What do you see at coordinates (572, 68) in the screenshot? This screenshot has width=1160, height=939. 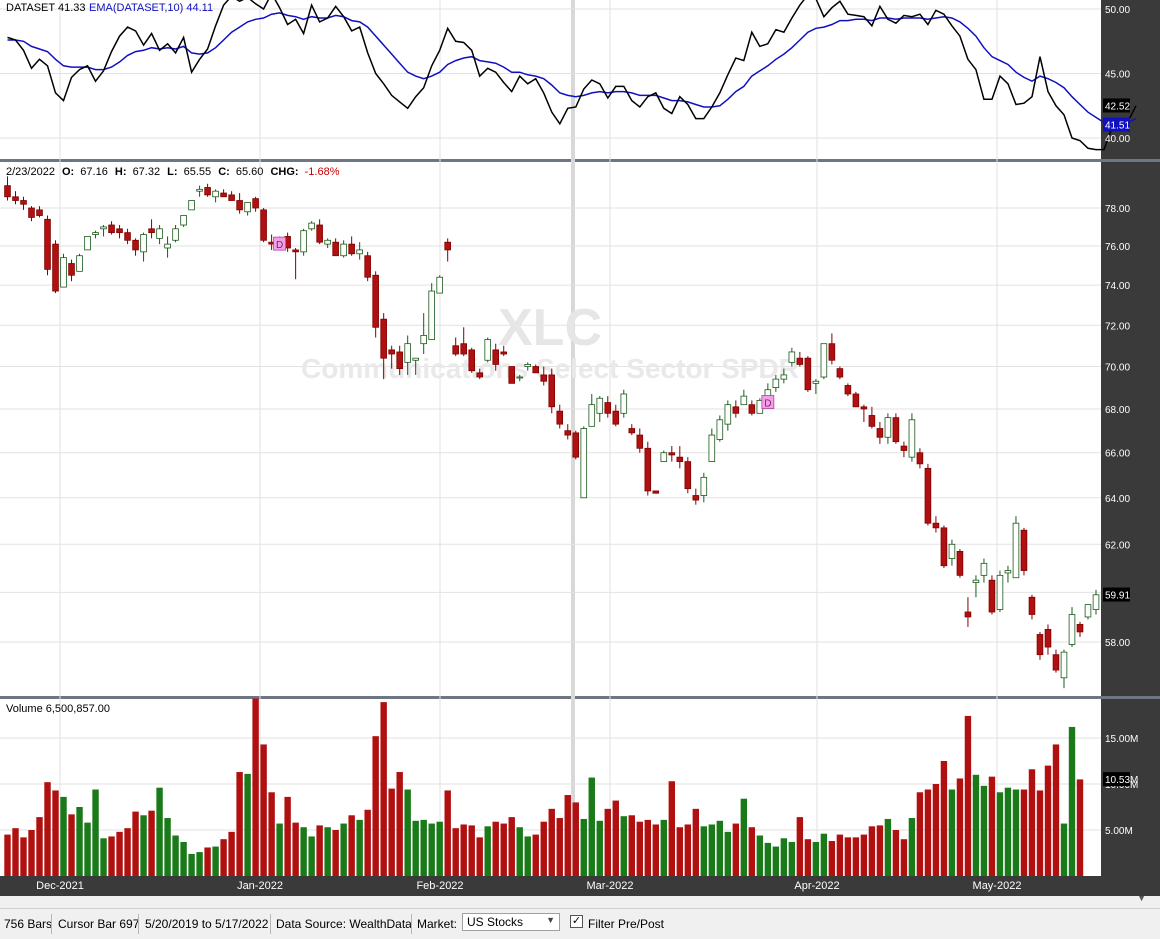 I see `ema-line` at bounding box center [572, 68].